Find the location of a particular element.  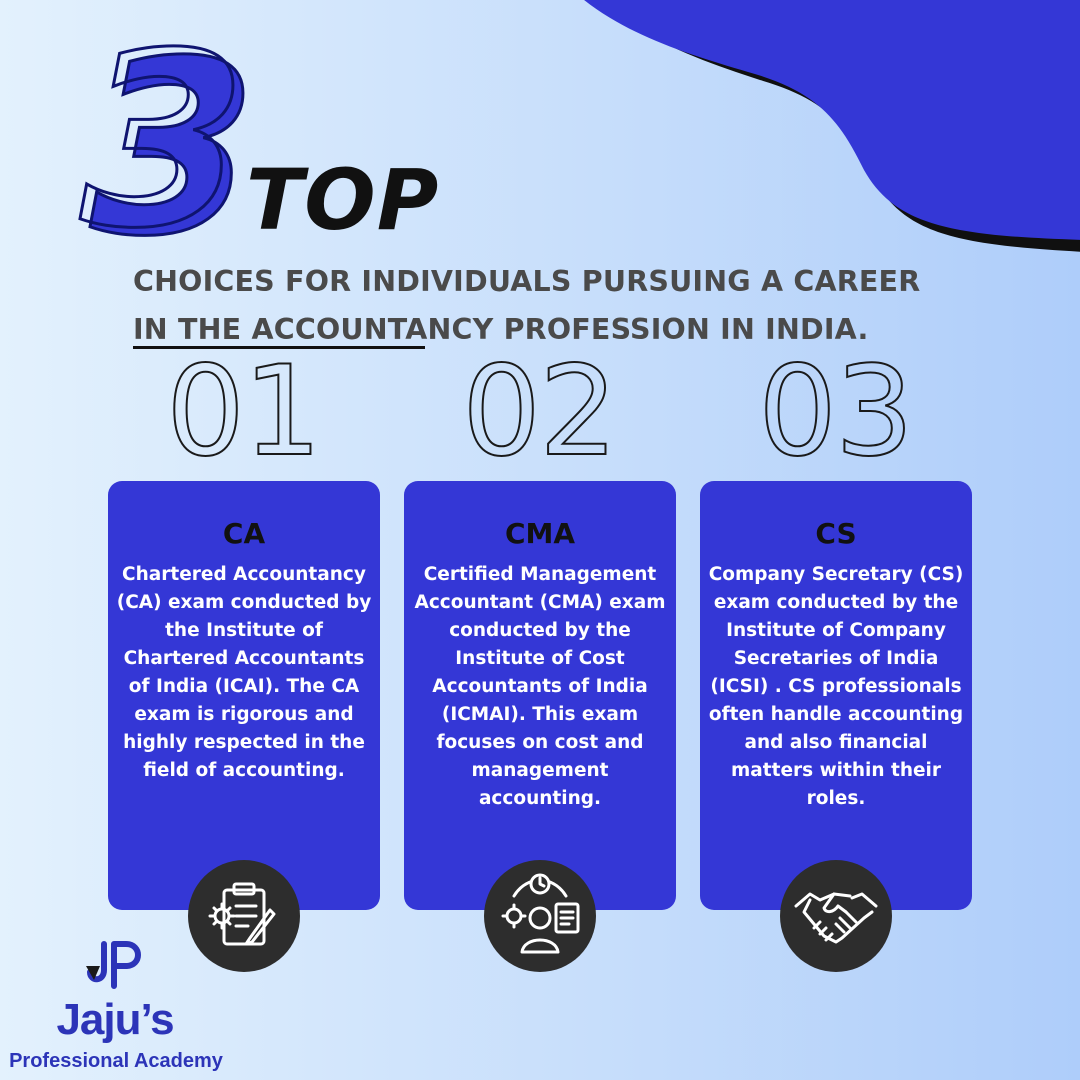

brand-subtitle: Professional Academy is located at coordinates (116, 1061).